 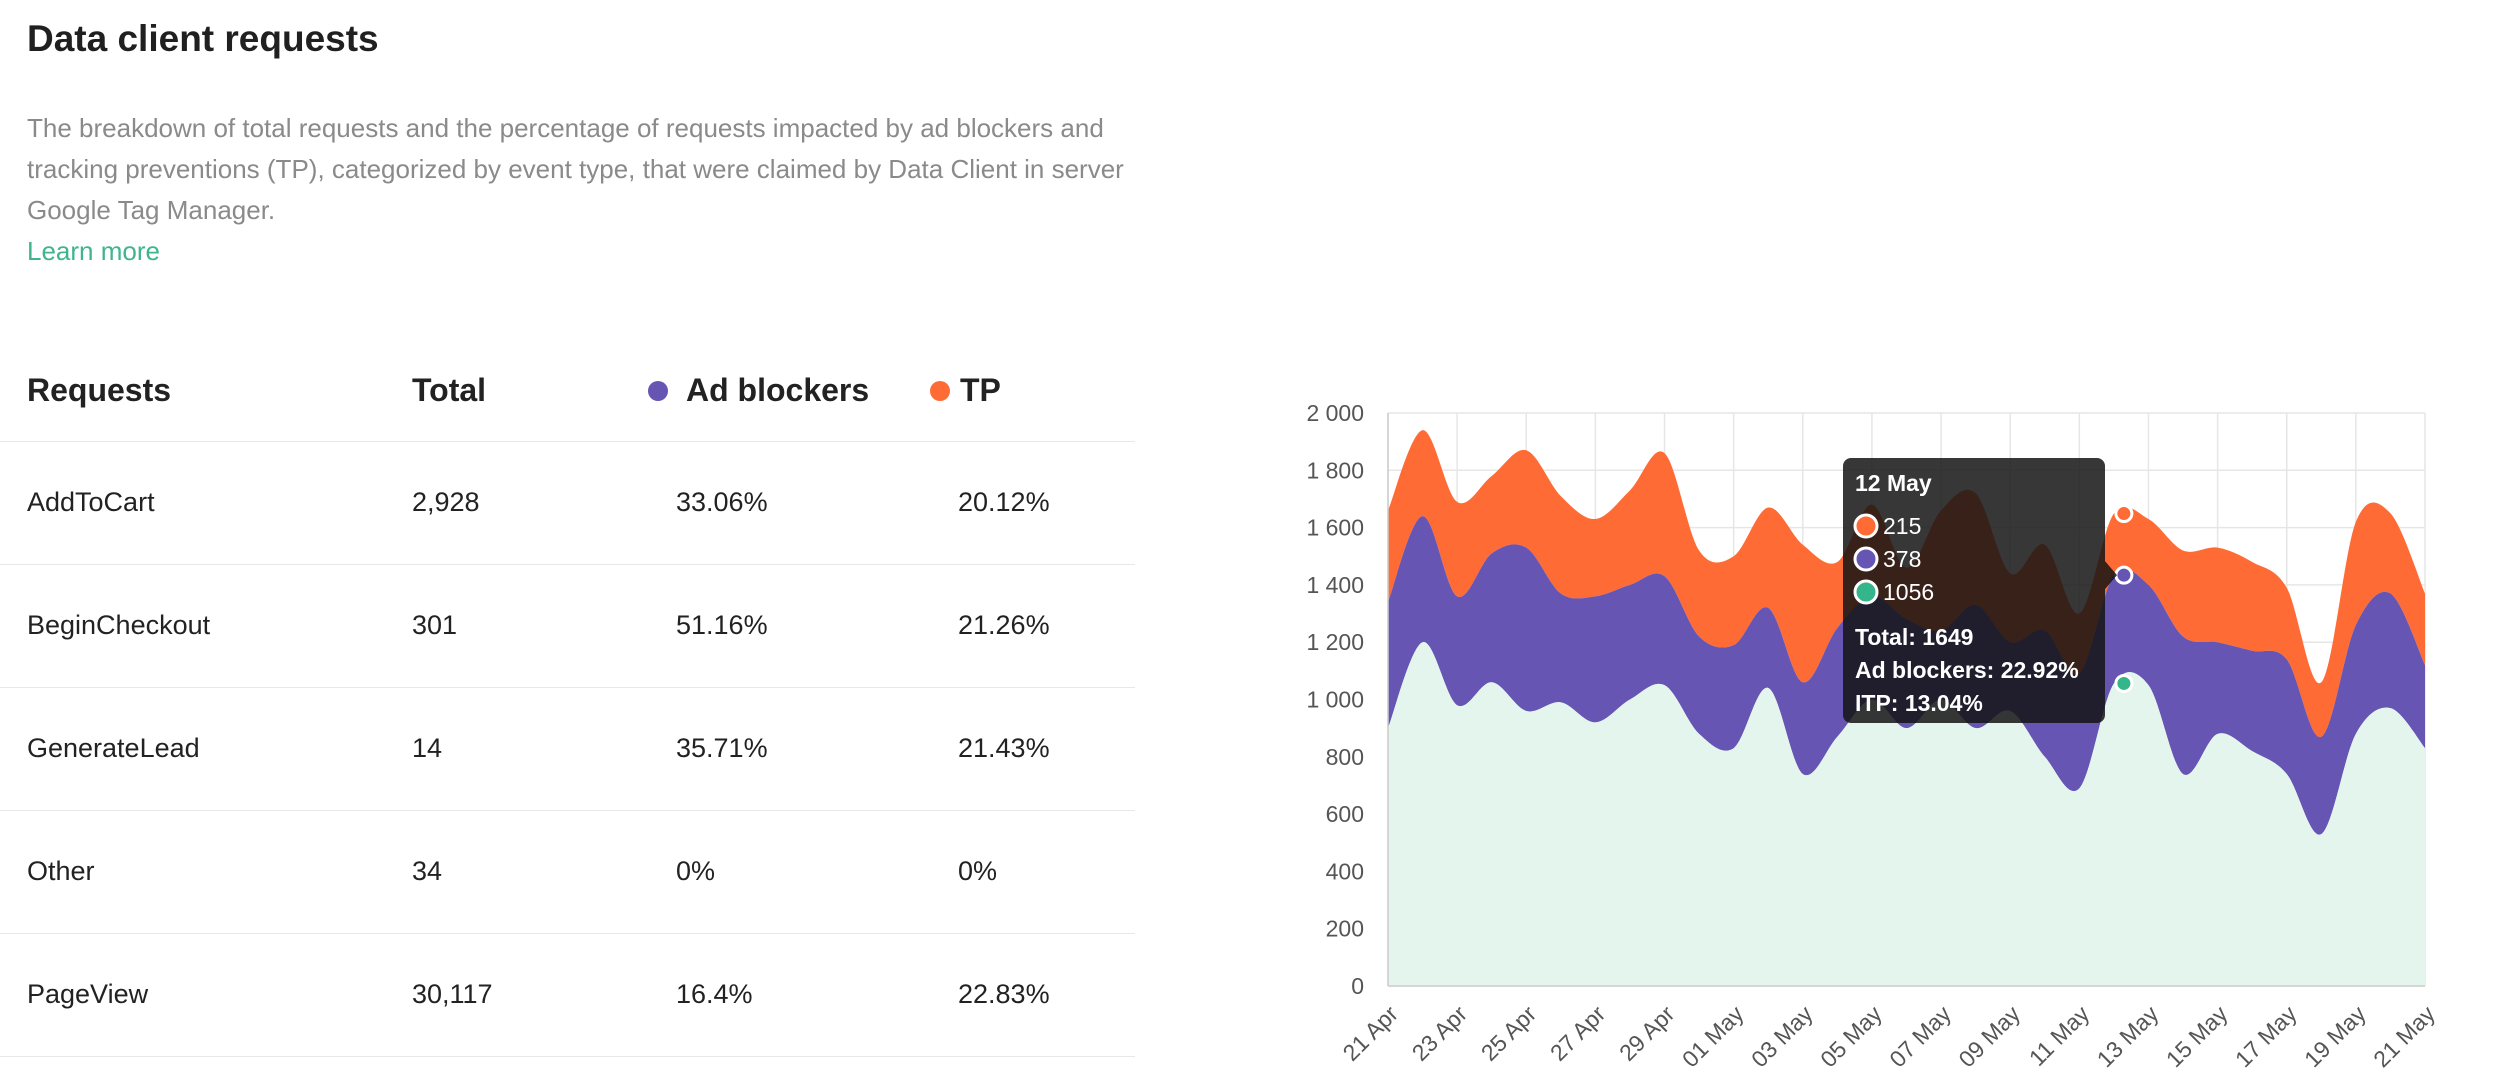 I want to click on request-tp: 21.26%, so click(x=1004, y=625).